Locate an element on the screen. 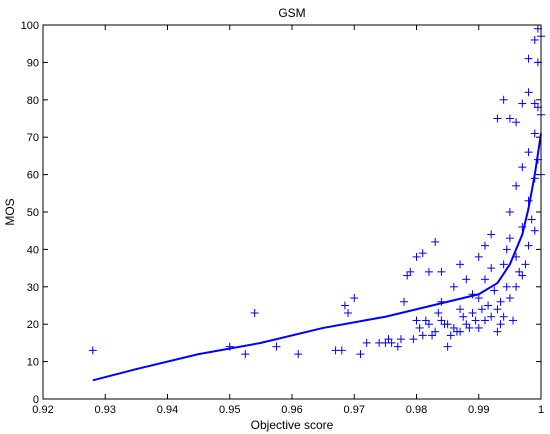 The height and width of the screenshot is (434, 550). y-tick-label: 10 is located at coordinates (33, 363).